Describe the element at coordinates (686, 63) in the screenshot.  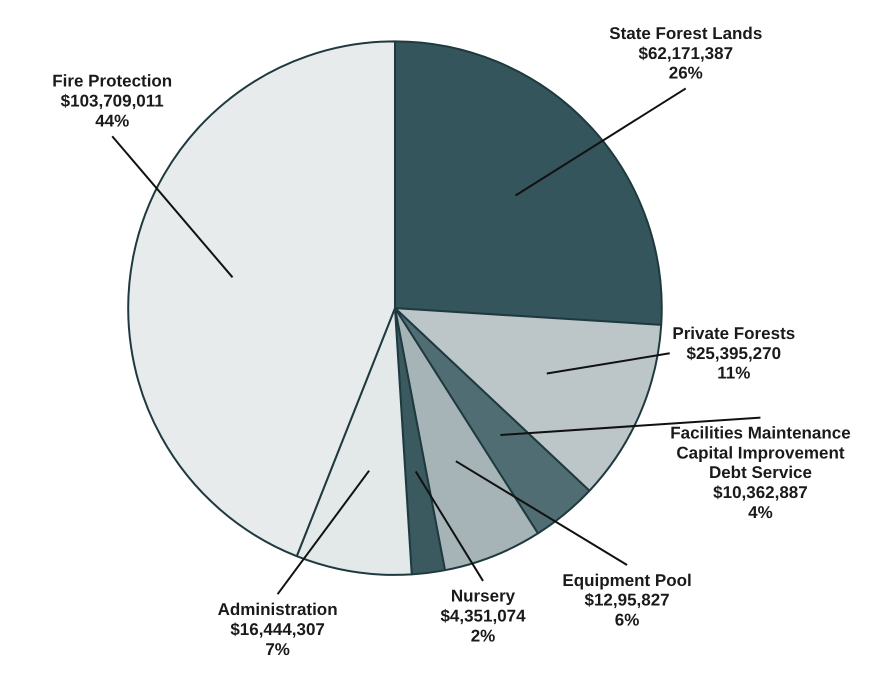
I see `data-label: $62,171,387 26%` at that location.